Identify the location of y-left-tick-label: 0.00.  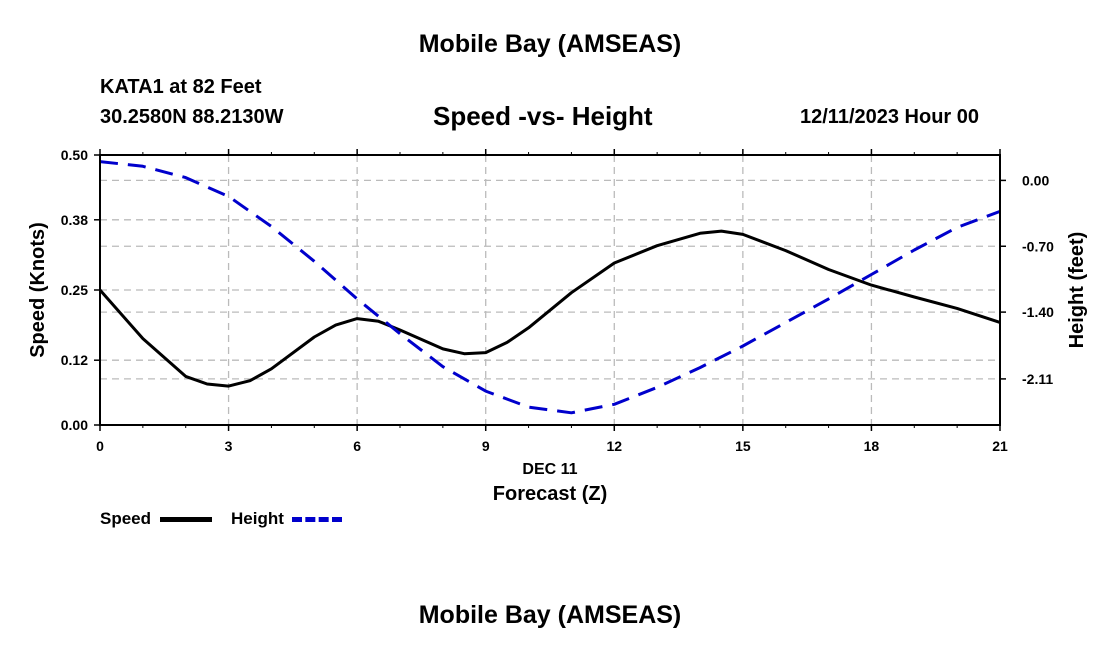
(74, 425).